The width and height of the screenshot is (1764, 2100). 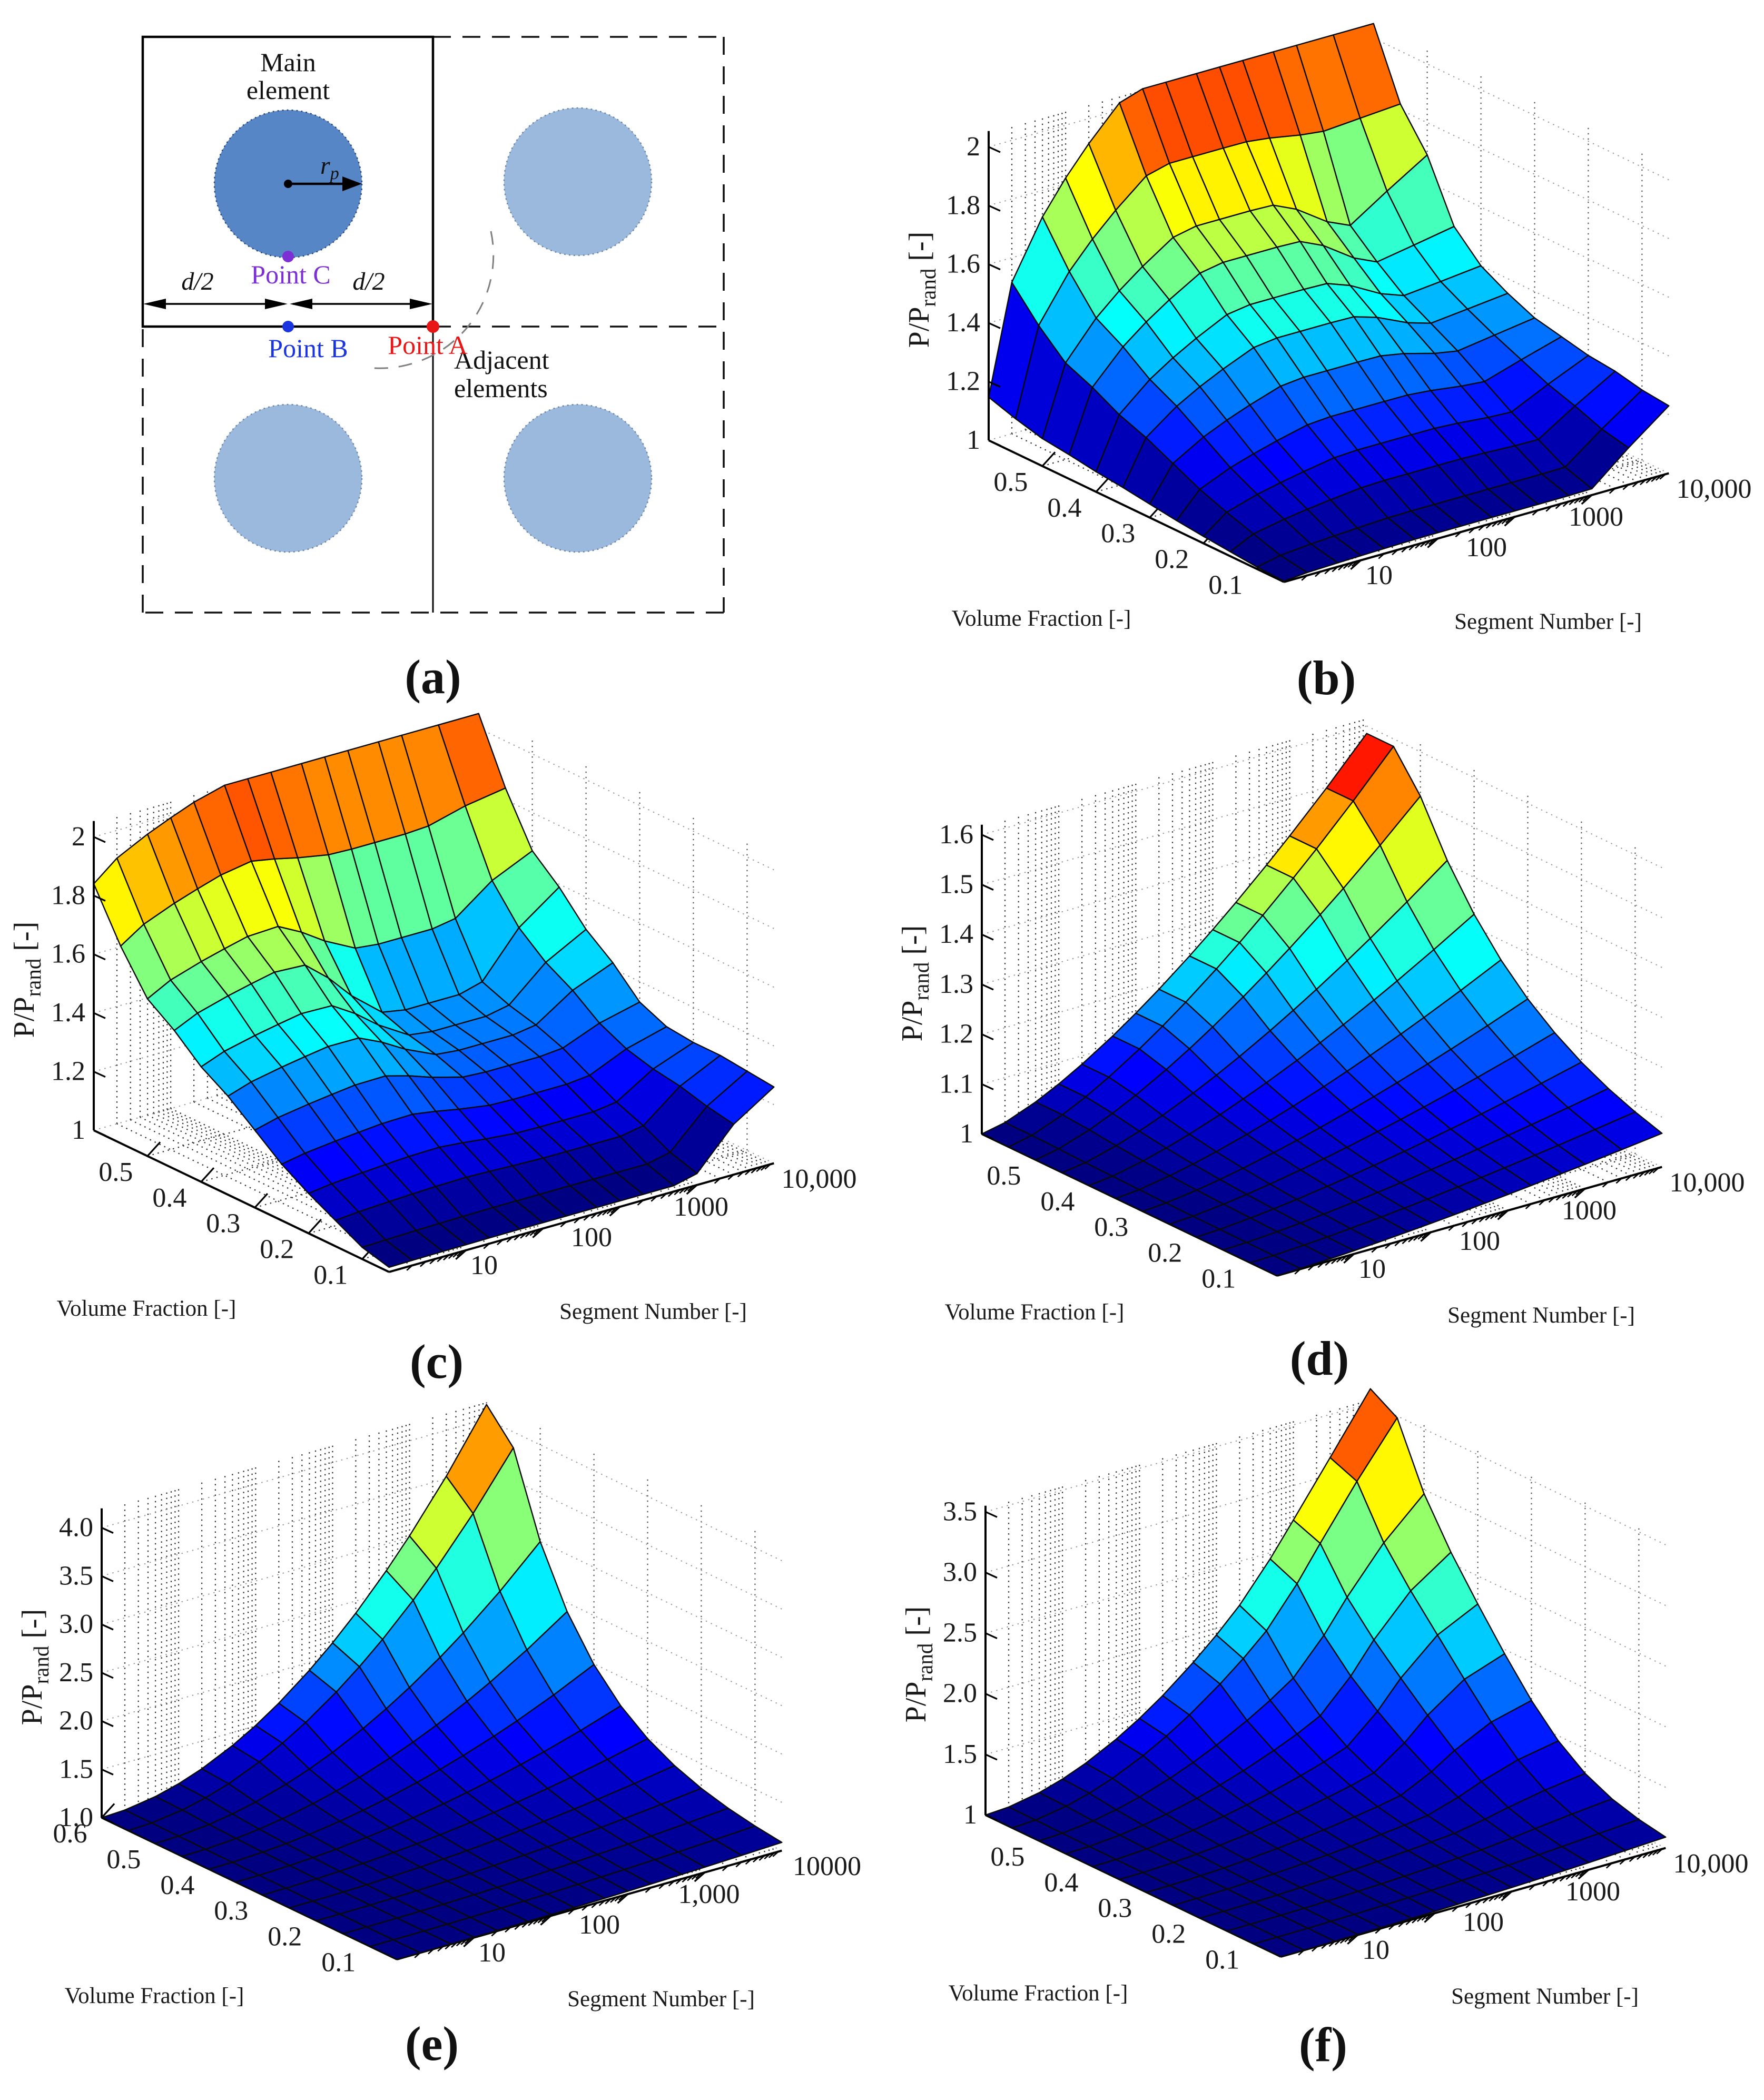 I want to click on svg-text: Main, so click(x=288, y=62).